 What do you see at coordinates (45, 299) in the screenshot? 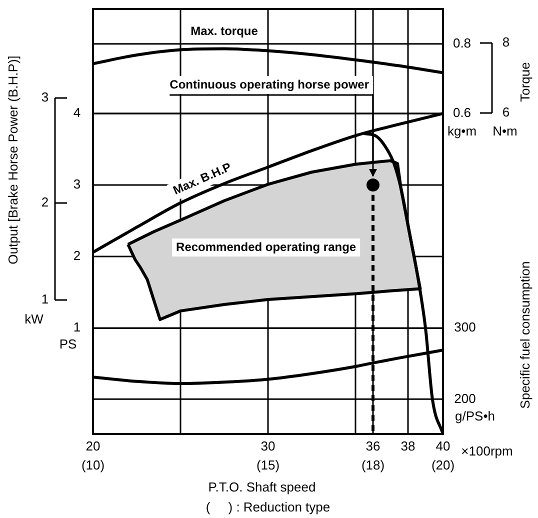
I see `text: 1` at bounding box center [45, 299].